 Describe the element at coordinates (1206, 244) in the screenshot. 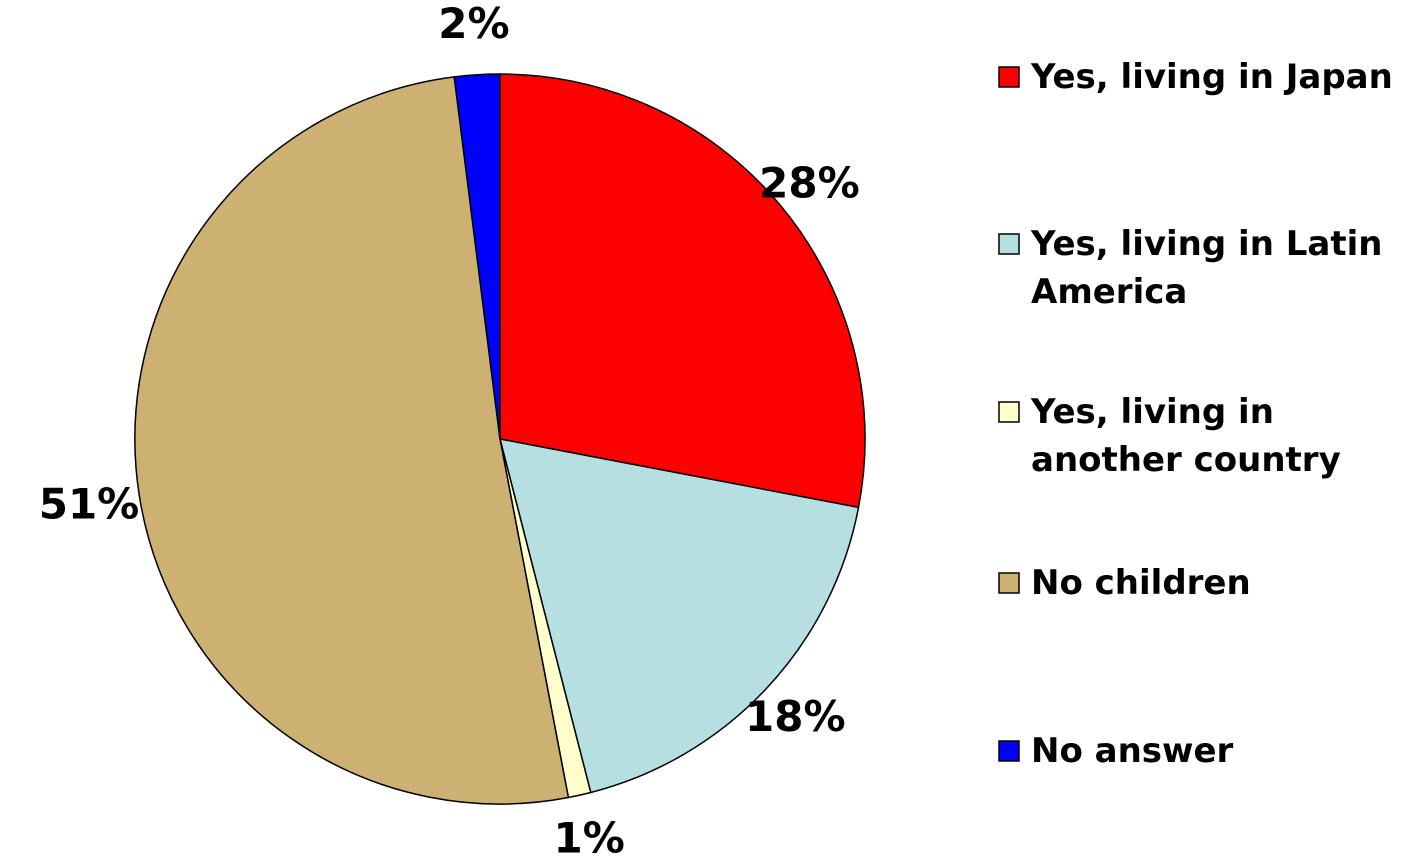

I see `legend-label-line: Yes, living in Latin` at that location.